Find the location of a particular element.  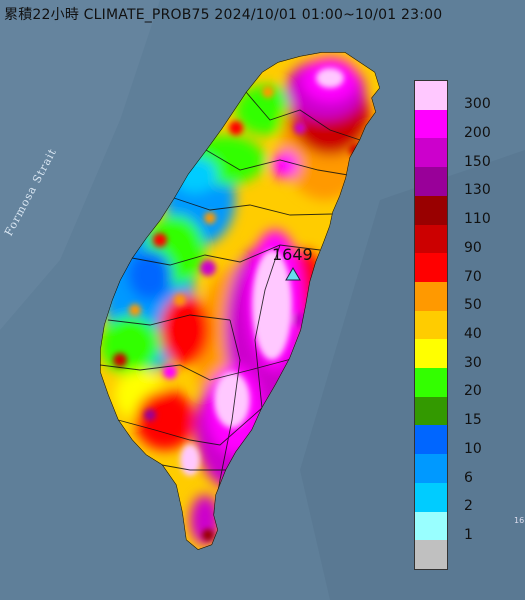

legend-label: 10 is located at coordinates (473, 448).